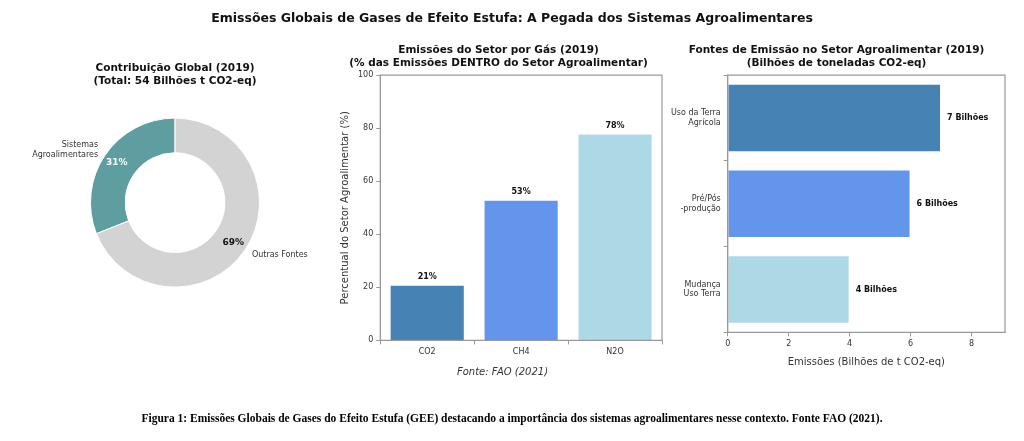 This screenshot has height=441, width=1024. What do you see at coordinates (502, 371) in the screenshot?
I see `source-note: Fonte: FAO (2021)` at bounding box center [502, 371].